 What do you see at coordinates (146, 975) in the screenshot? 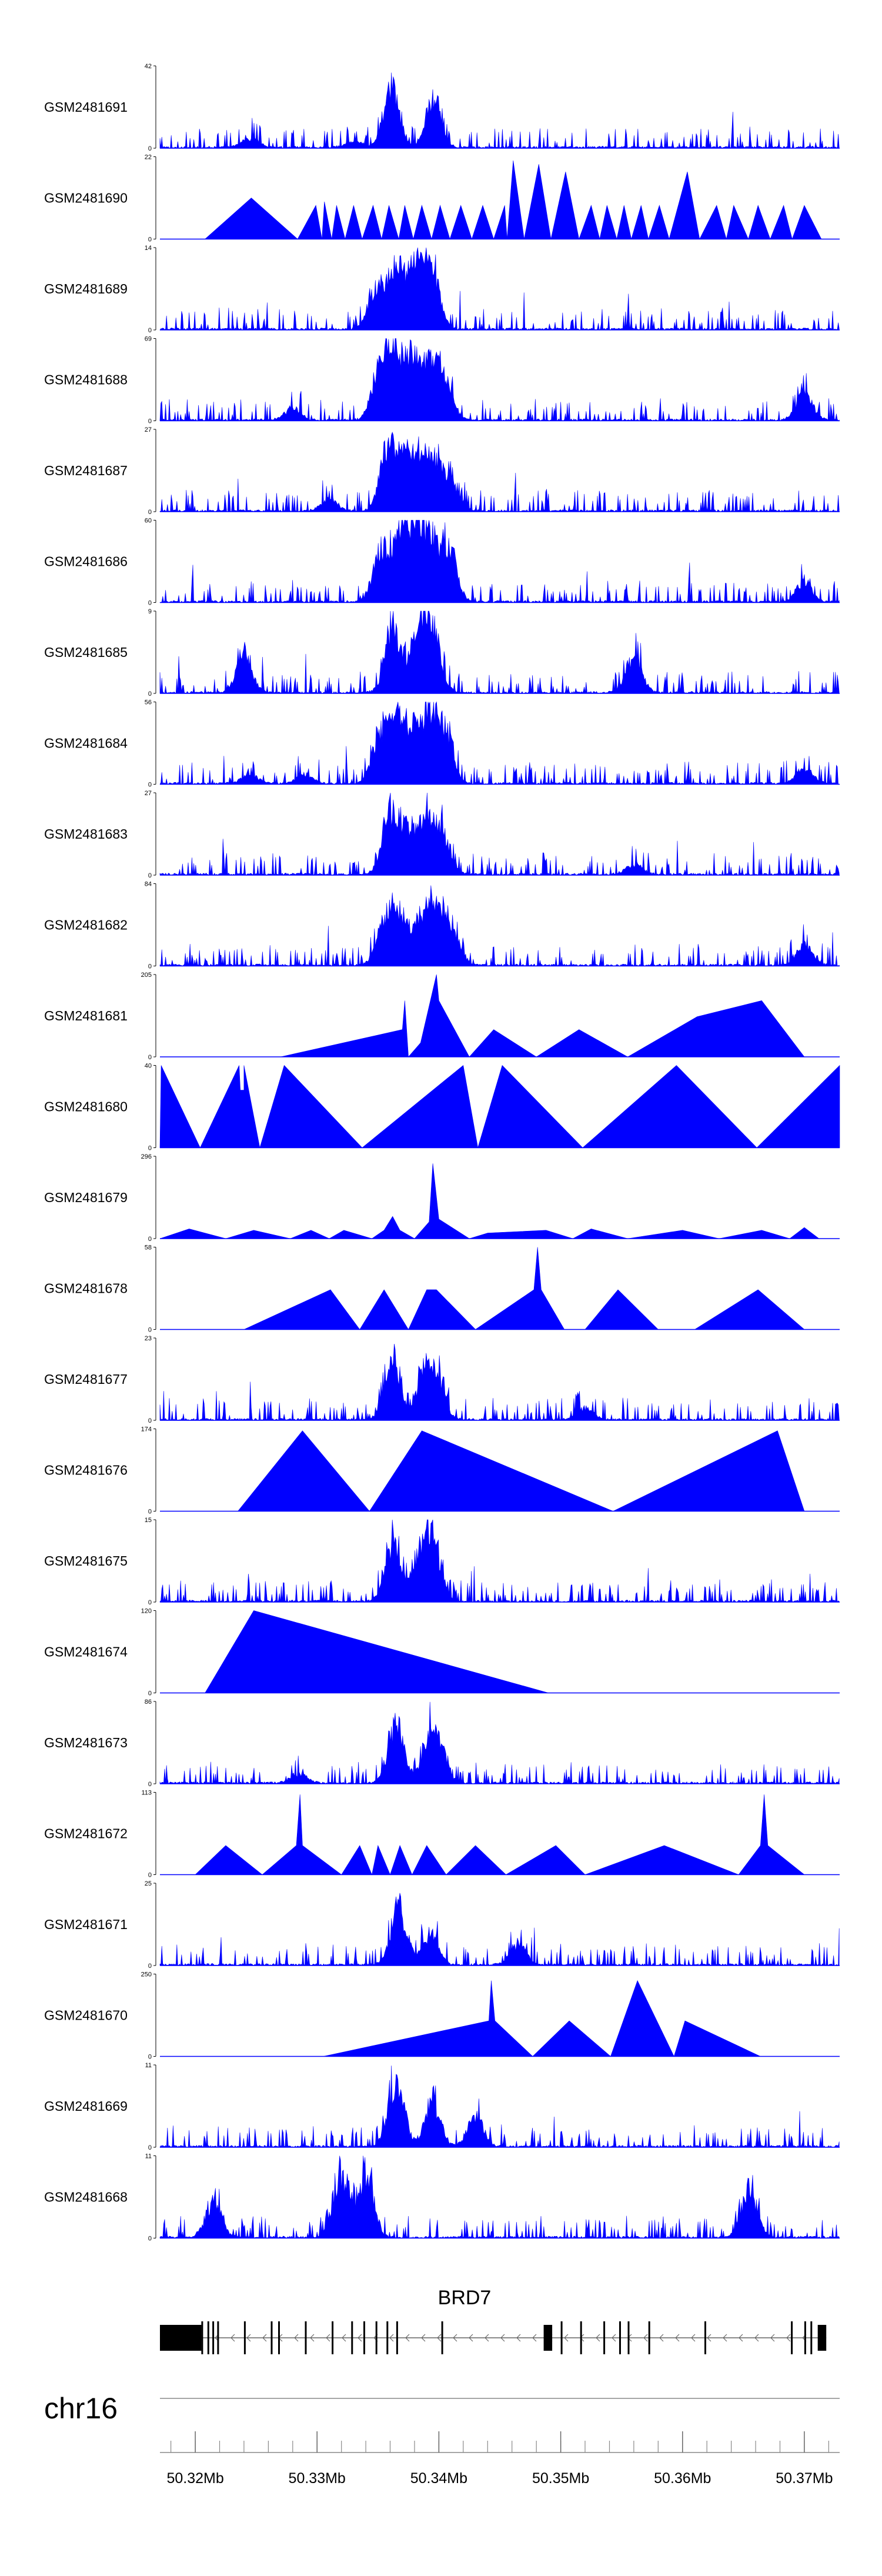
I see `y-axis-max-label: 205` at bounding box center [146, 975].